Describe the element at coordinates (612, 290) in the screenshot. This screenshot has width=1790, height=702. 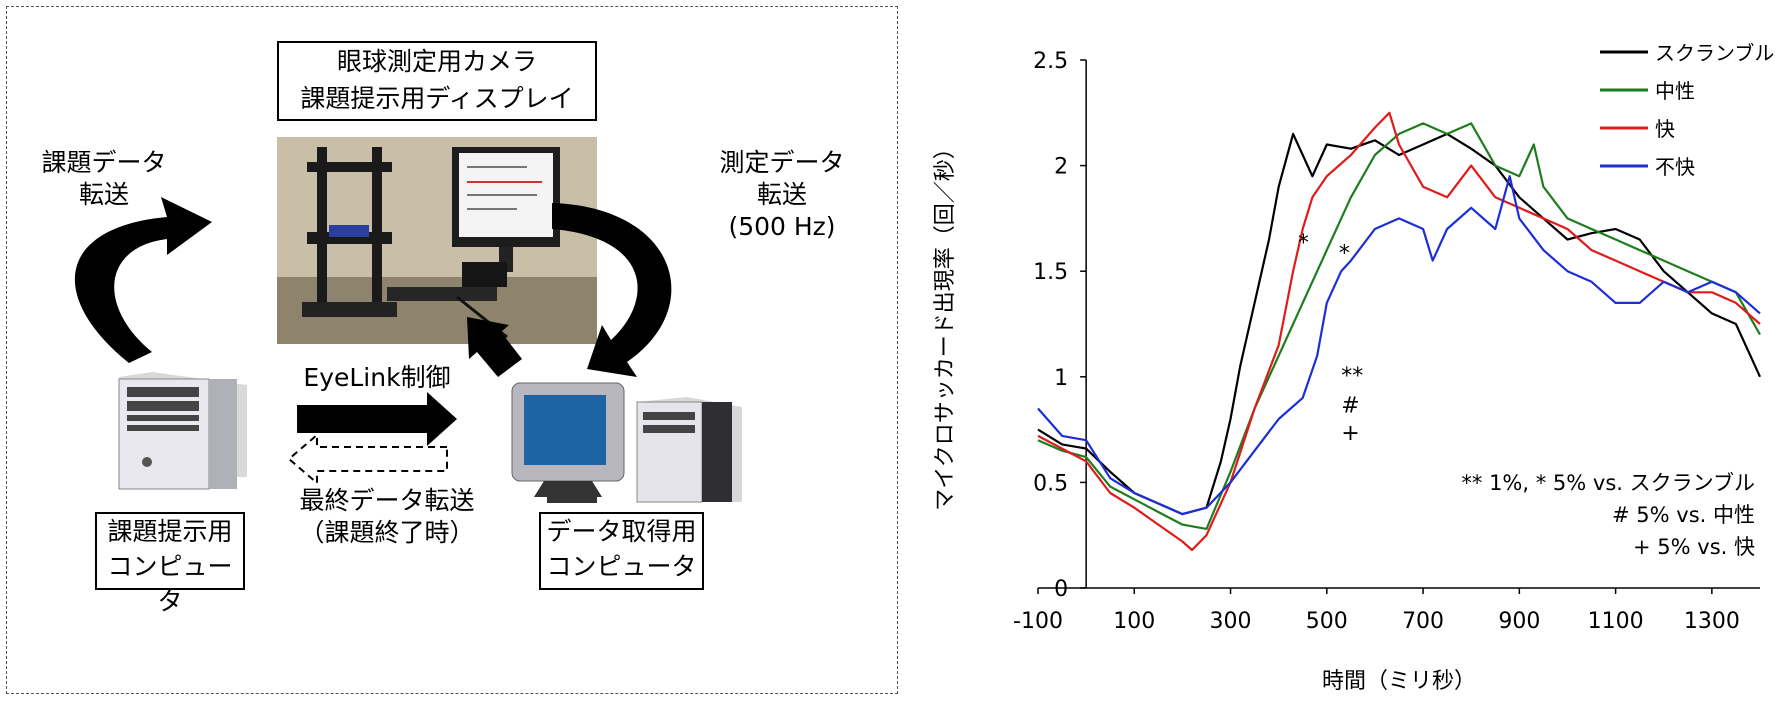
I see `curved-arrow-right` at that location.